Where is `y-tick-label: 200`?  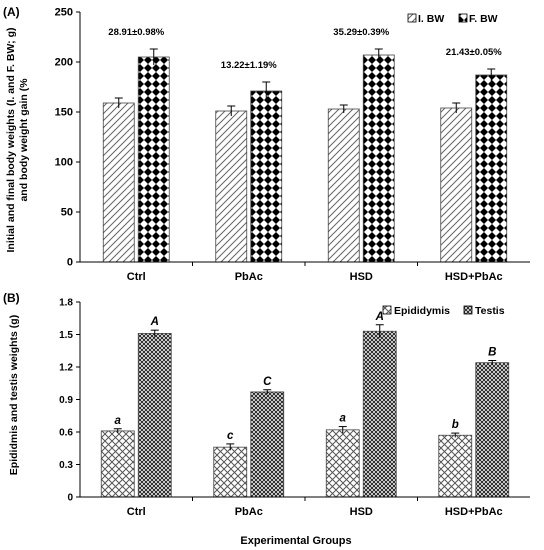
y-tick-label: 200 is located at coordinates (64, 63).